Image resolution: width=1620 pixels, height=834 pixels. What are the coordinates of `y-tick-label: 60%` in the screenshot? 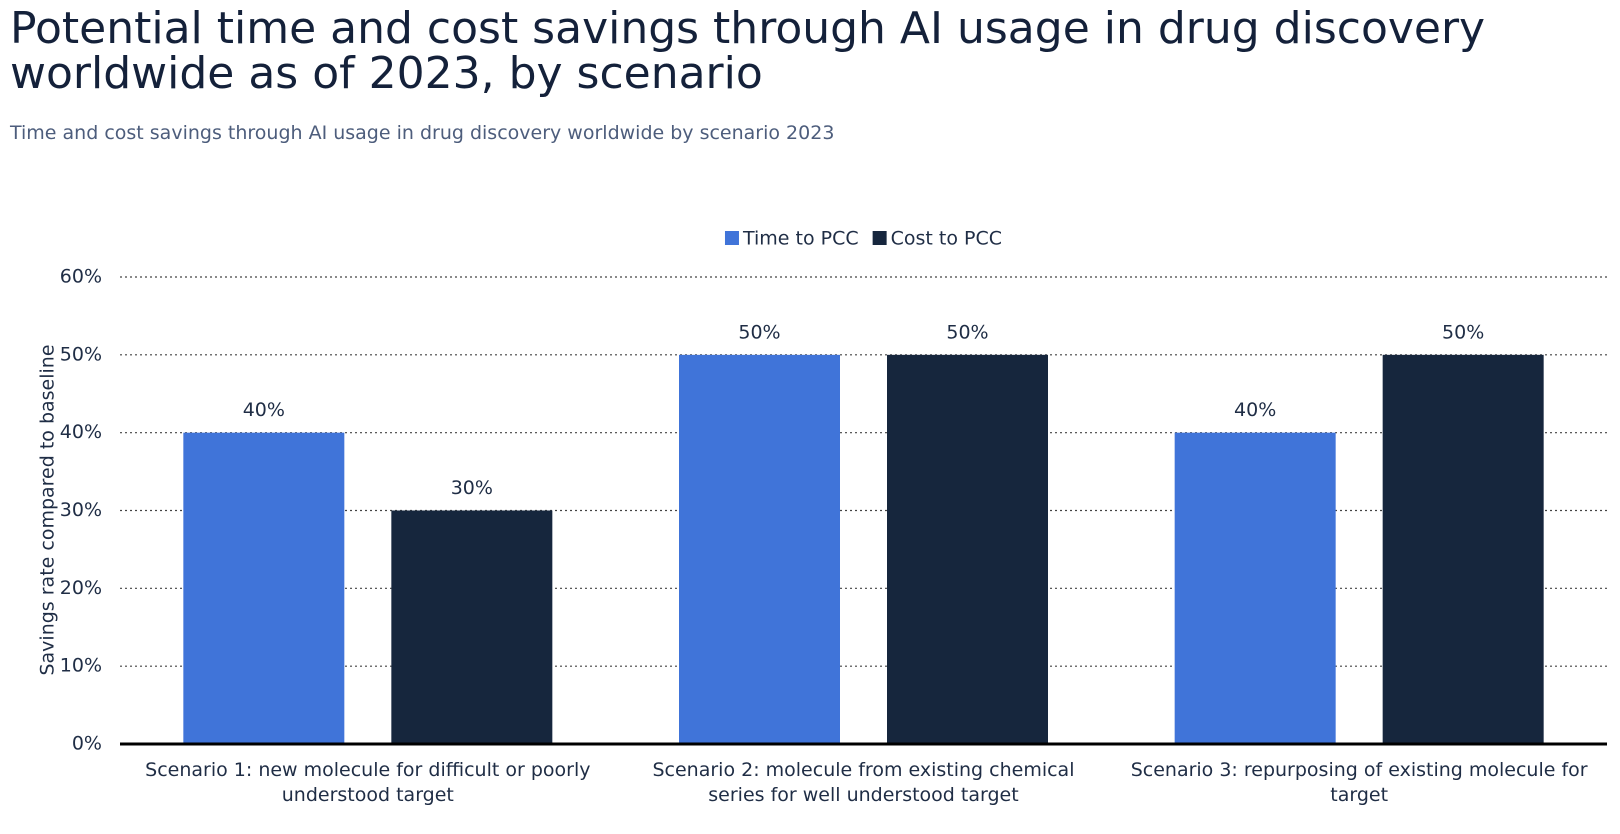 It's located at (81, 277).